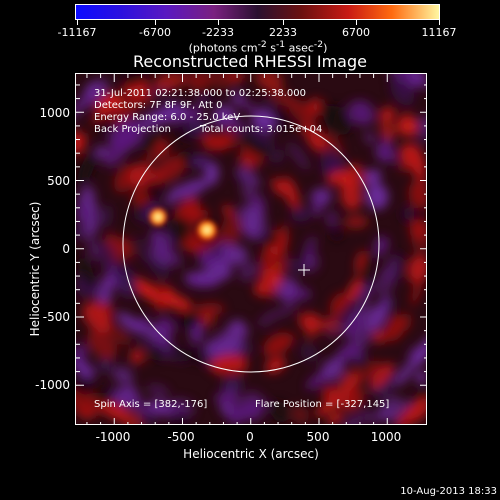  What do you see at coordinates (54, 113) in the screenshot?
I see `ytick-label: 1000` at bounding box center [54, 113].